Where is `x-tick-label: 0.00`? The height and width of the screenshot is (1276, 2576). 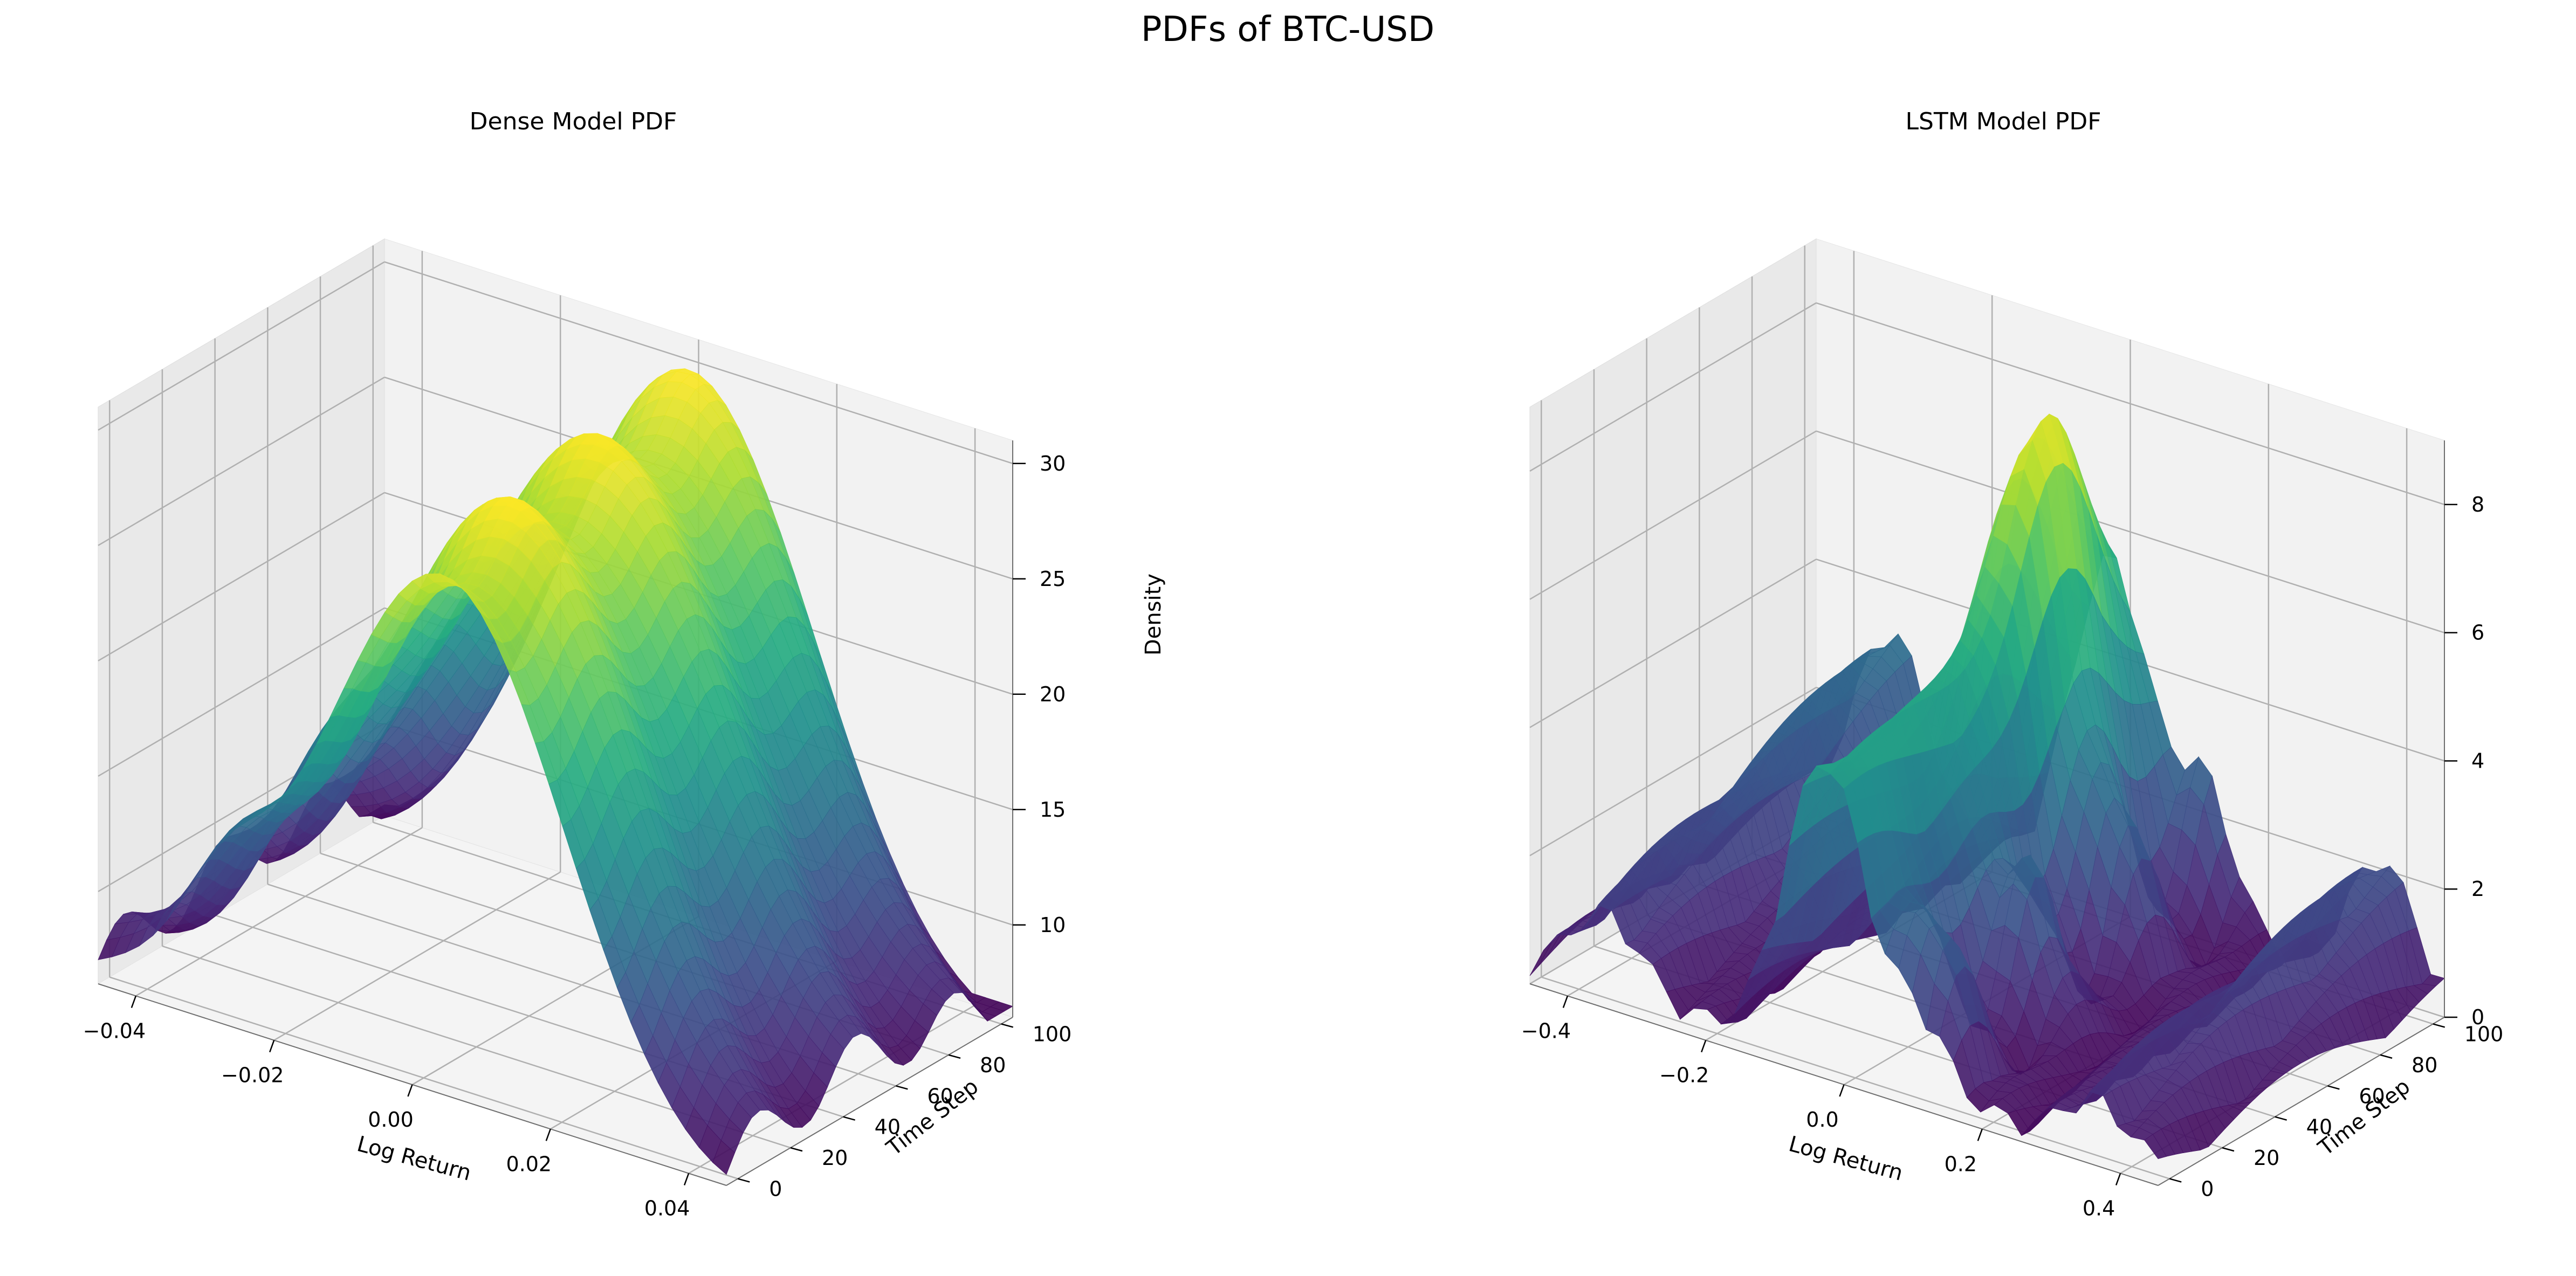
x-tick-label: 0.00 is located at coordinates (391, 1120).